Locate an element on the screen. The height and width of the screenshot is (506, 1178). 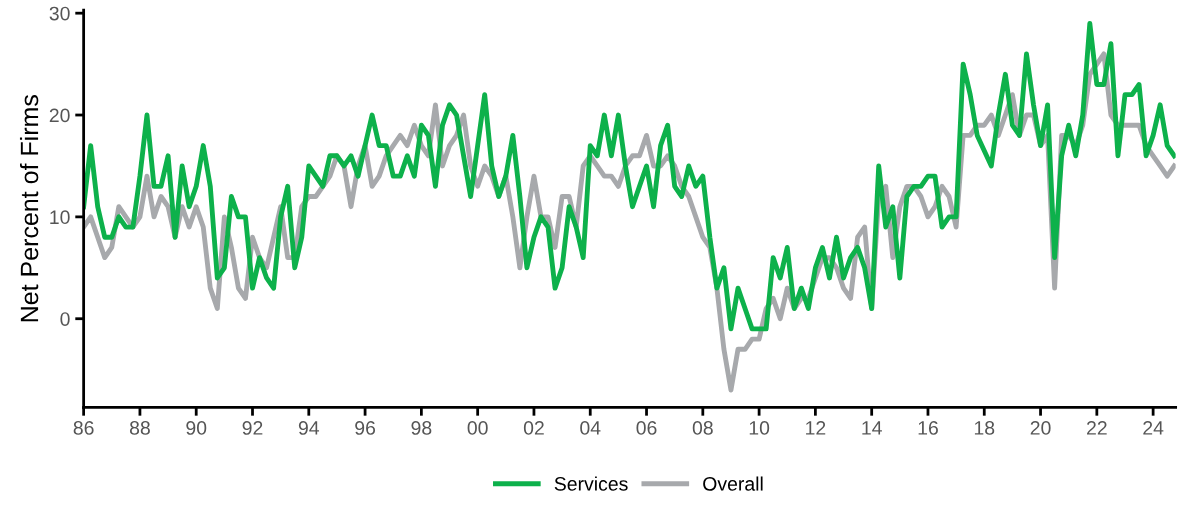
x-tick-label: 94 is located at coordinates (309, 428).